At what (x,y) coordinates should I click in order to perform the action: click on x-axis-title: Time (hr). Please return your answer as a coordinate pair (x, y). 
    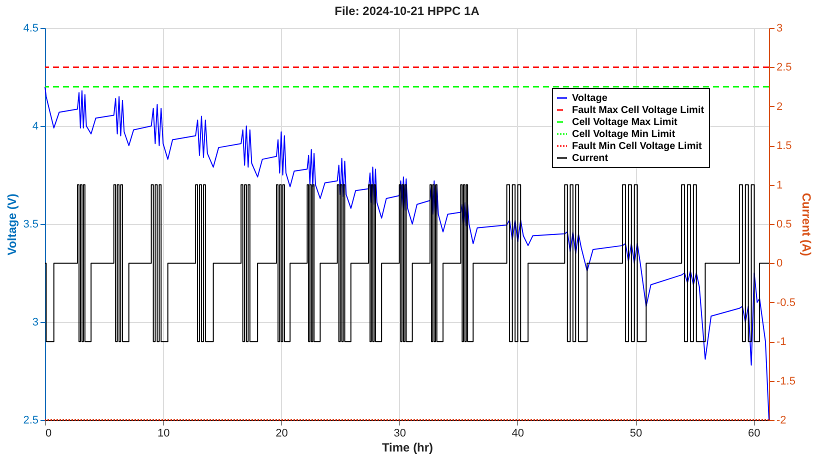
    Looking at the image, I should click on (408, 447).